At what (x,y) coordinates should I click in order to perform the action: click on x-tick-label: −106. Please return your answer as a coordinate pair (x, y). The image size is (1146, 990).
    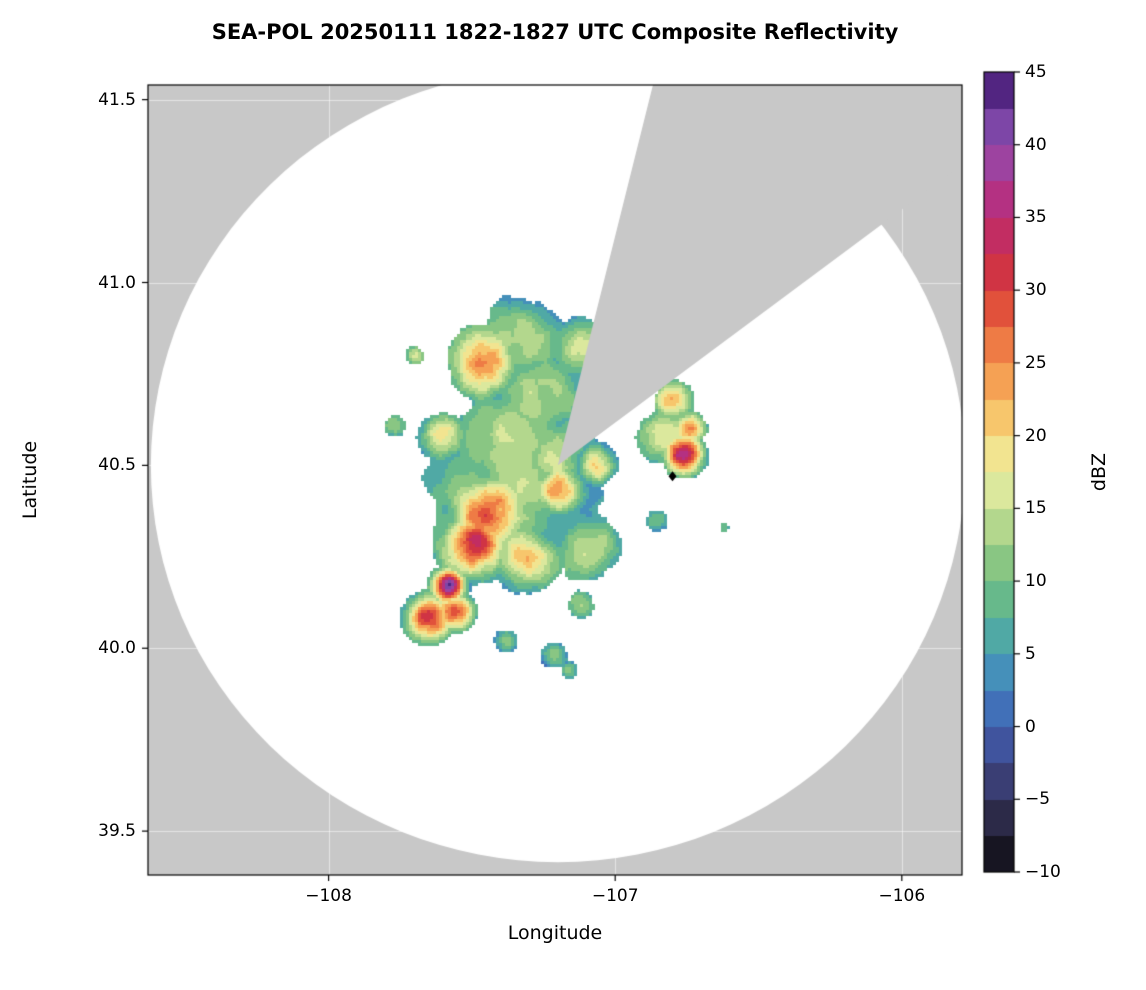
    Looking at the image, I should click on (902, 896).